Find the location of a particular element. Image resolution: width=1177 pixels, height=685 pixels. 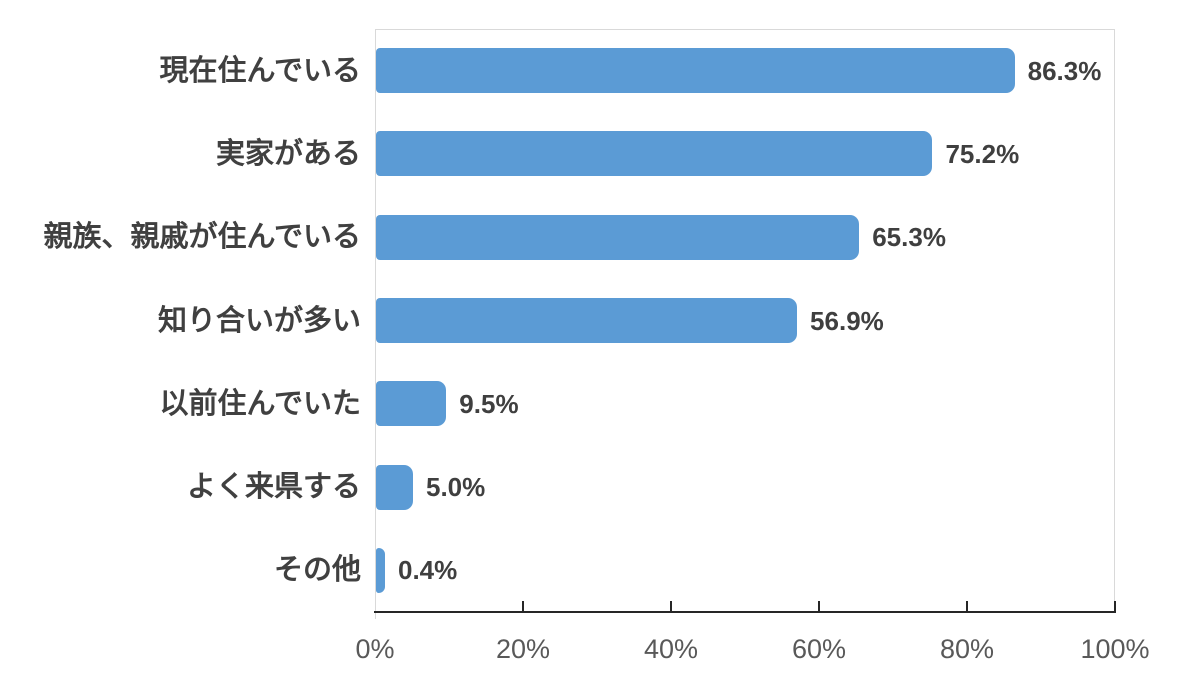

value-label: 9.5% is located at coordinates (489, 403).